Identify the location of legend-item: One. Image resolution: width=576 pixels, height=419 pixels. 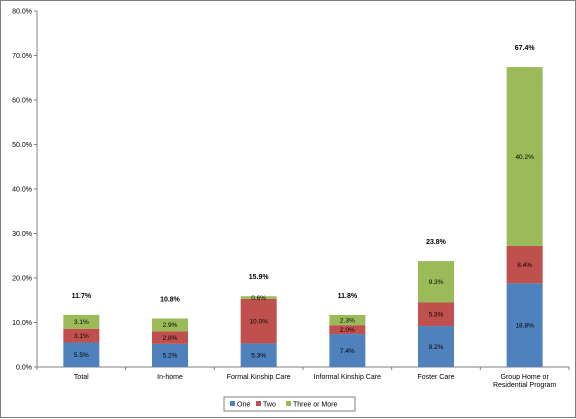
(240, 405).